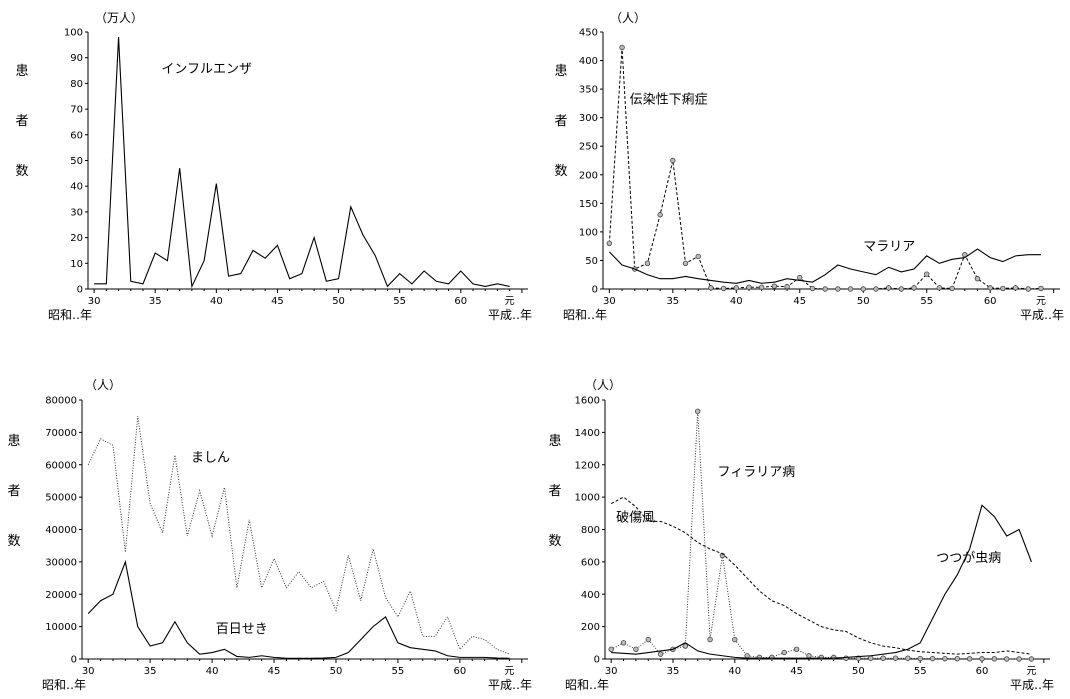 This screenshot has width=1070, height=699. I want to click on y-tick-label: 50, so click(591, 261).